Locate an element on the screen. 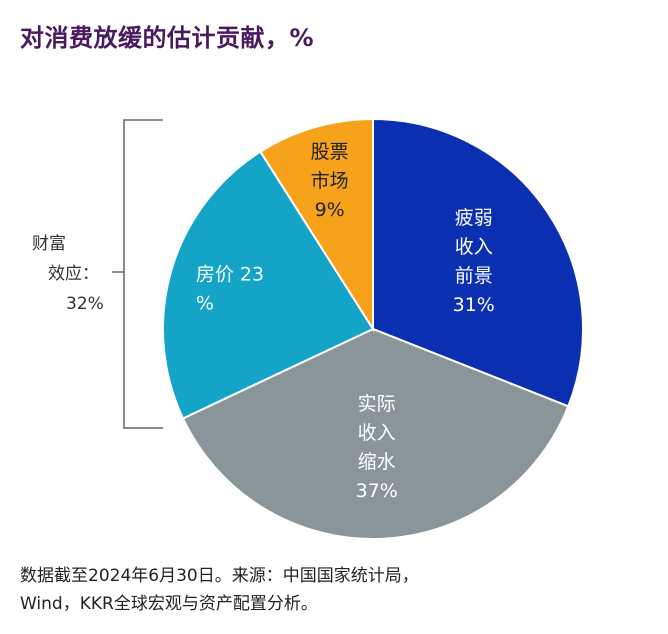 Image resolution: width=668 pixels, height=634 pixels. slice-label-house-prices-line-1: 房价 23 is located at coordinates (230, 274).